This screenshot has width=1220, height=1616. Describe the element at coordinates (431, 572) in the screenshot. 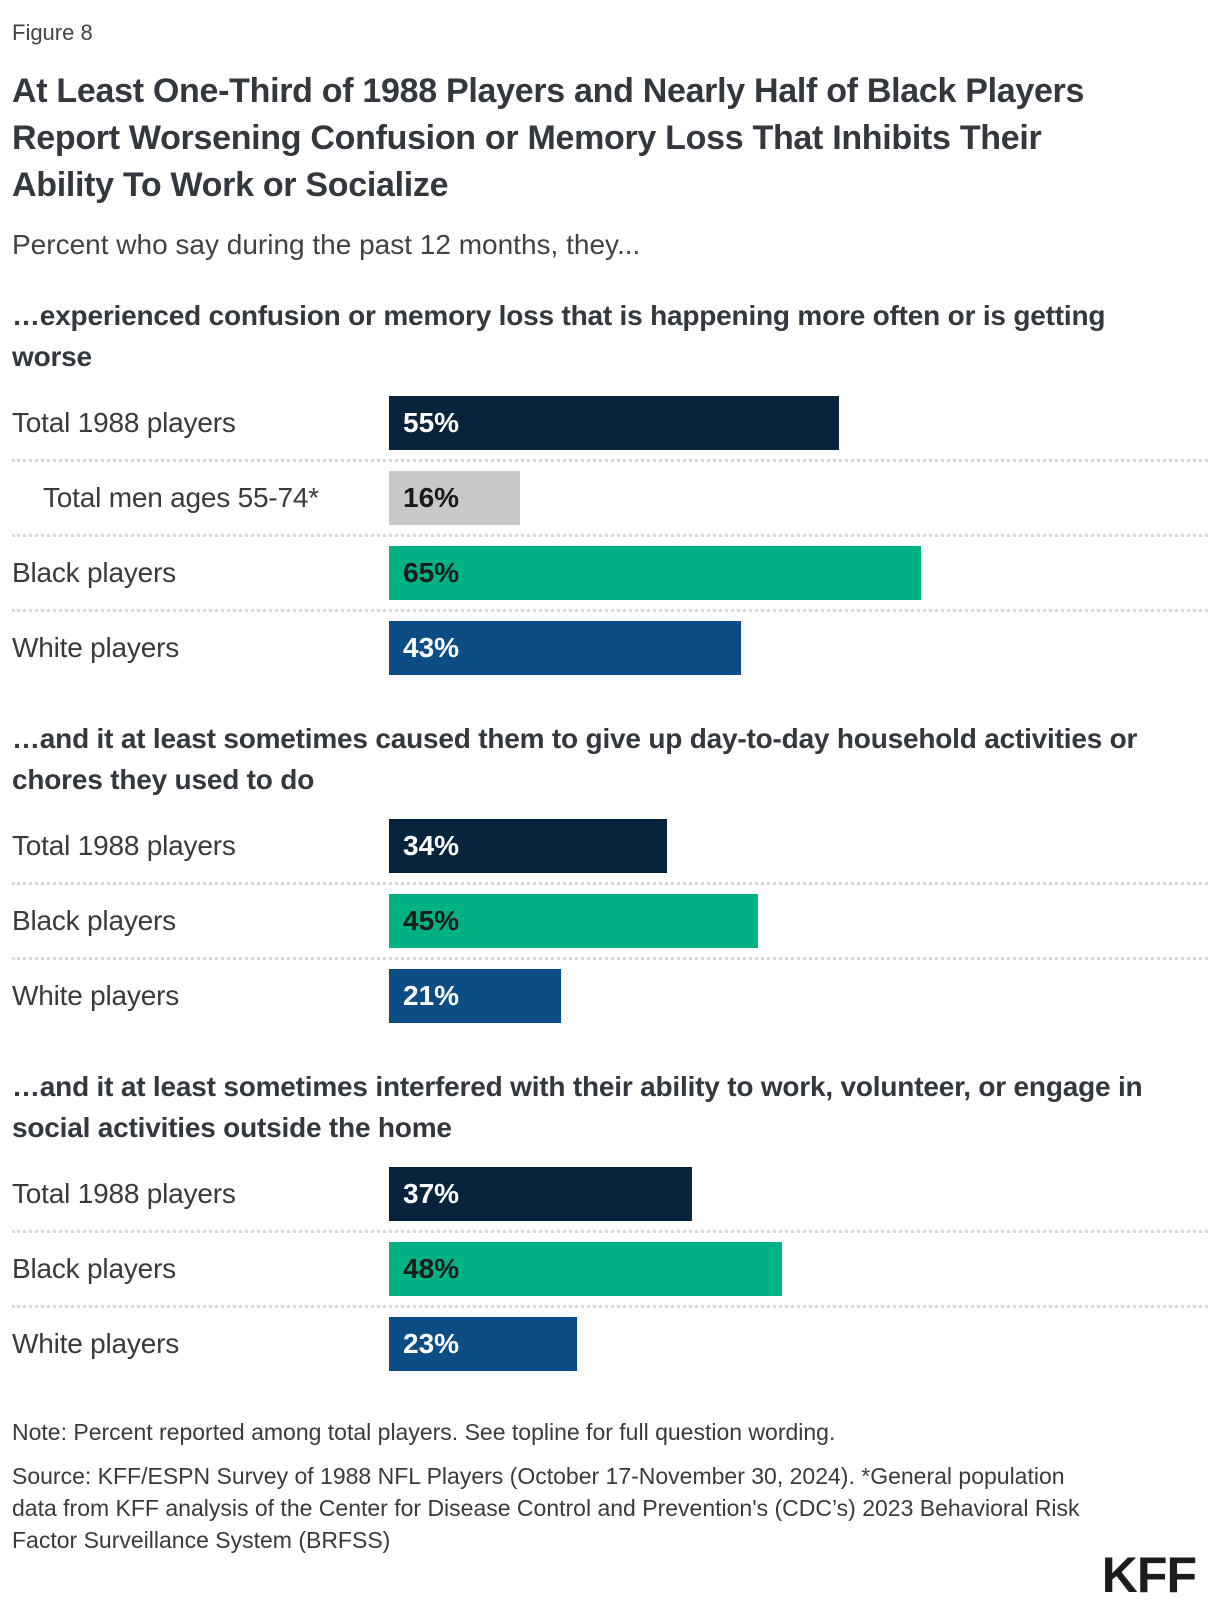

I see `bar-value-label: 65%` at that location.